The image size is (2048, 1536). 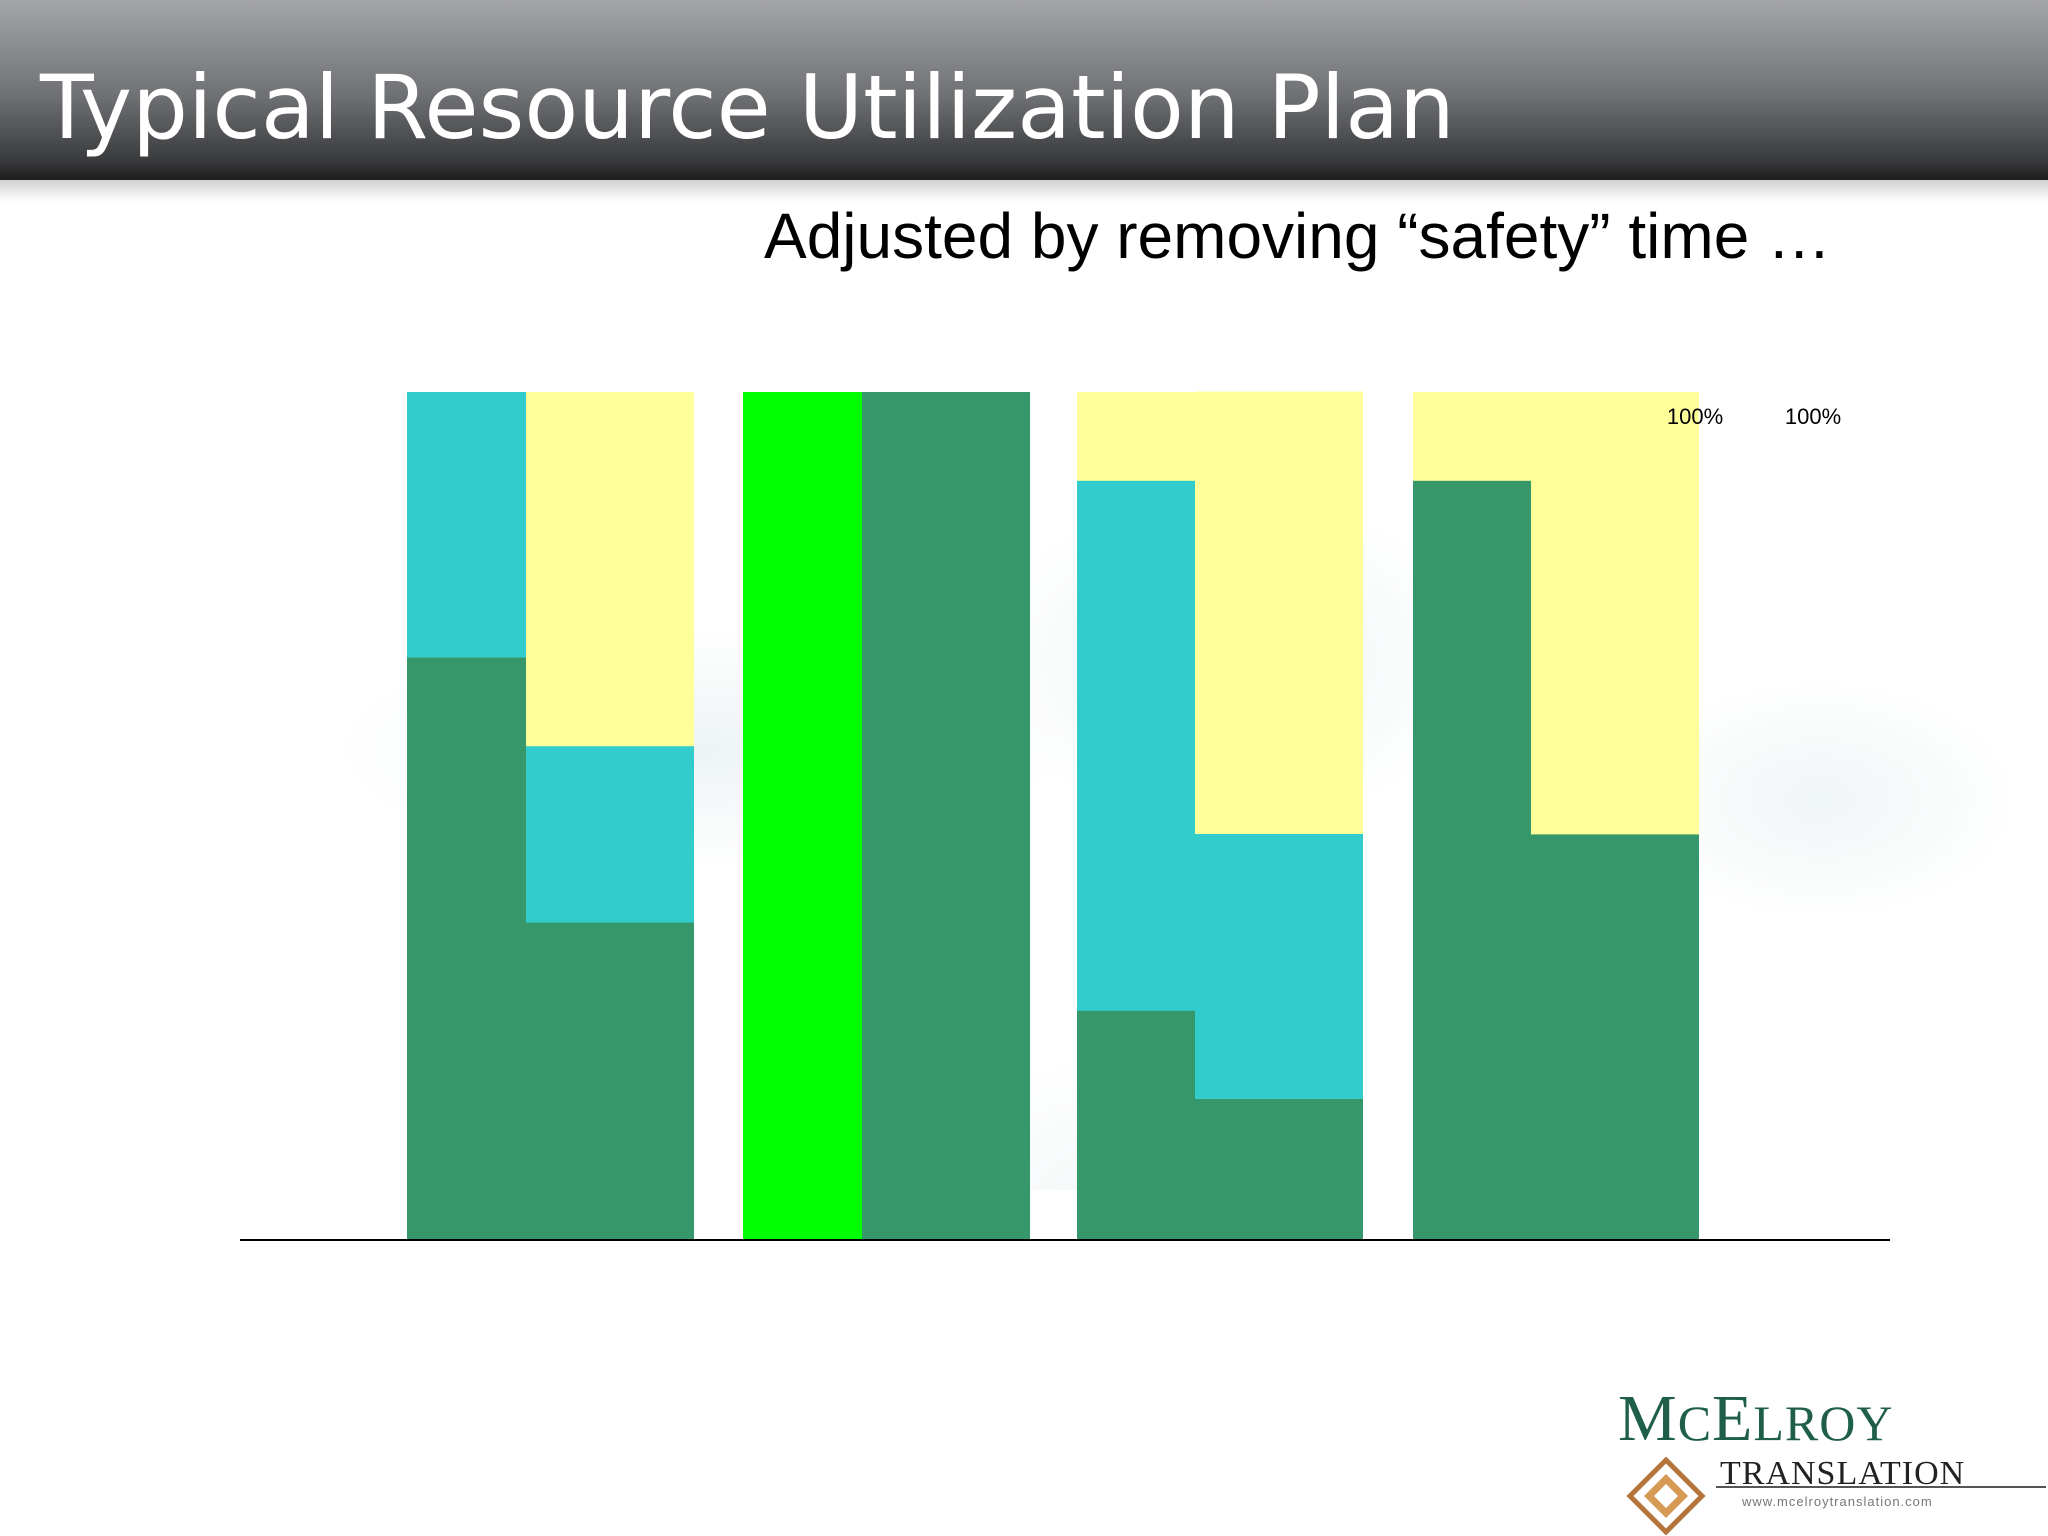 I want to click on title-bar: Typical Resource Utilization Plan, so click(x=1024, y=101).